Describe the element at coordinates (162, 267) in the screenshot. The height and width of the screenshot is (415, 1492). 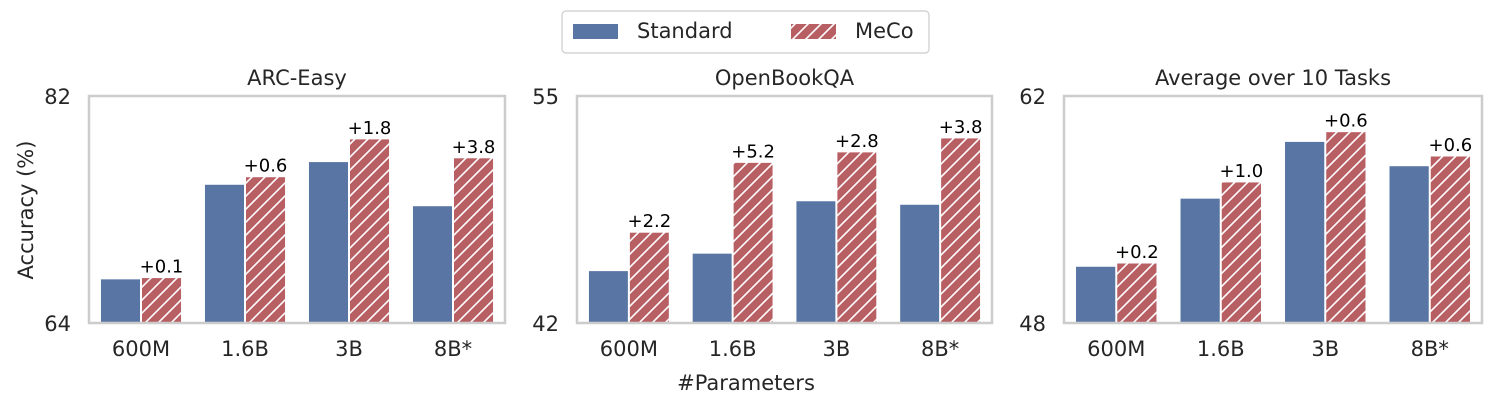
I see `bar-annotation: +0.1` at that location.